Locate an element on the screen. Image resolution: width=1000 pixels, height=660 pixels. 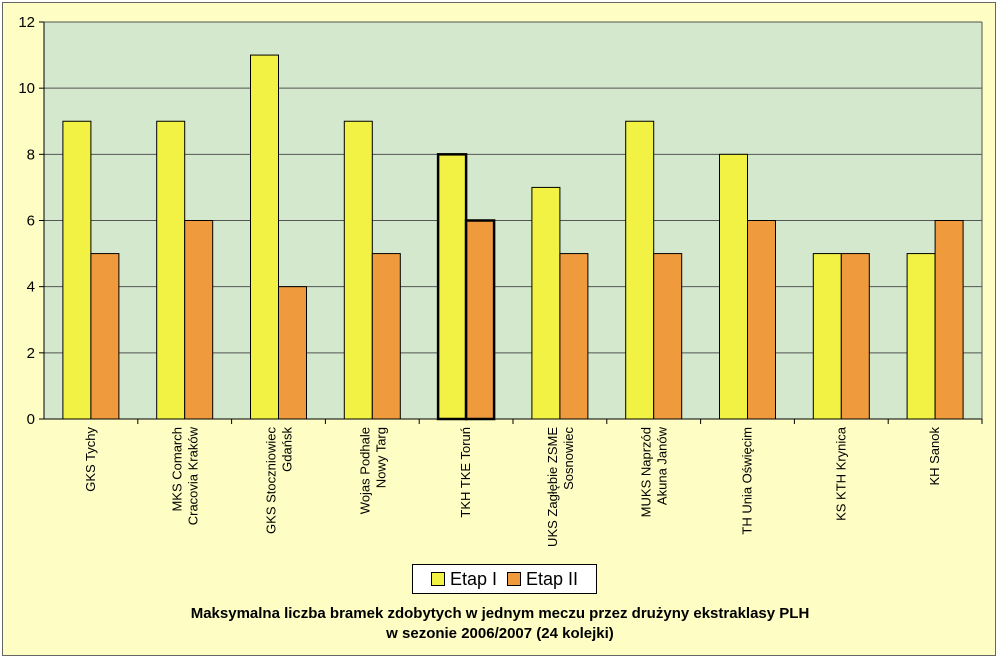
x-category-label: TH Unia Oświęcim is located at coordinates (747, 481).